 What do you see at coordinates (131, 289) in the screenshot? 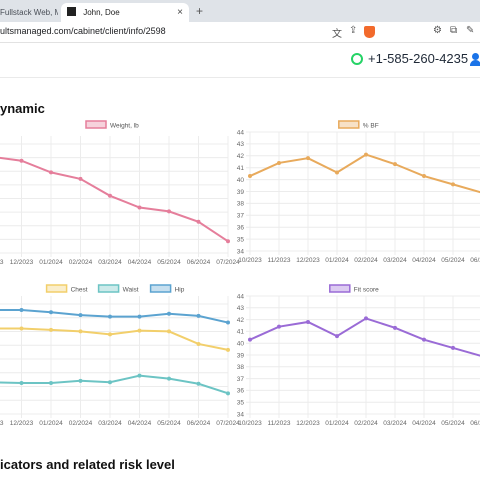
I see `legend-label: Waist` at bounding box center [131, 289].